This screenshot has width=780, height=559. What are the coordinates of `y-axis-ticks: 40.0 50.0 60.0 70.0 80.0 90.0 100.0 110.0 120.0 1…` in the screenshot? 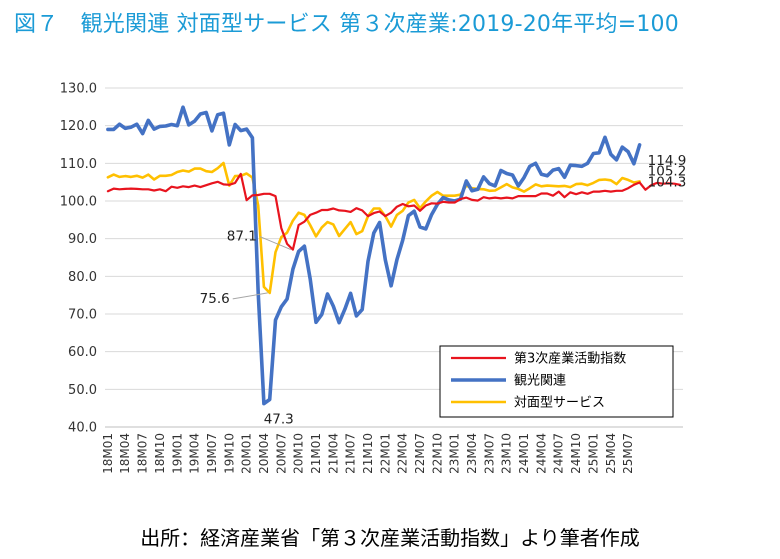 It's located at (78, 259).